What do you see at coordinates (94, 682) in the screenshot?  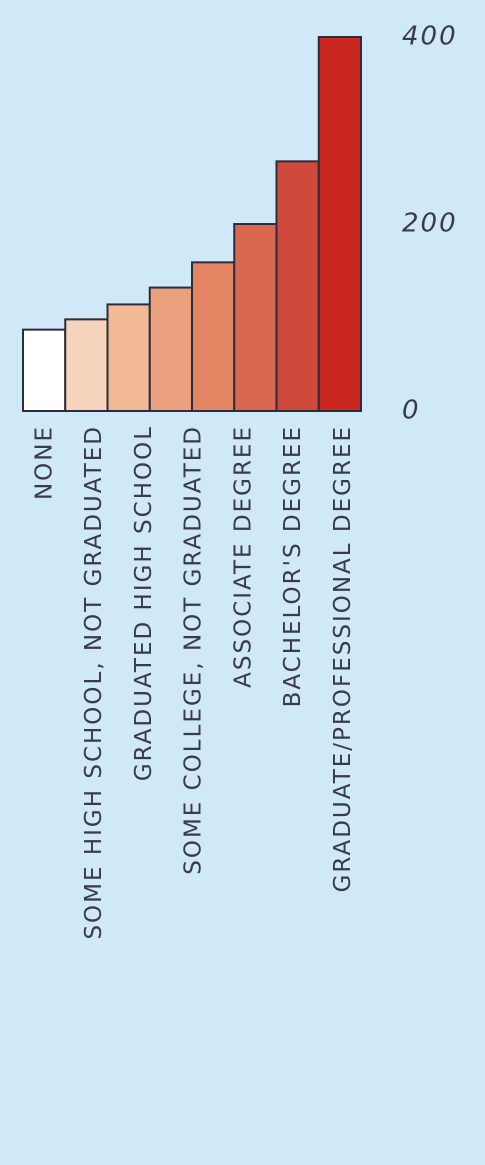 I see `x-tick-label: SOME HIGH SCHOOL, NOT GRADUATED` at bounding box center [94, 682].